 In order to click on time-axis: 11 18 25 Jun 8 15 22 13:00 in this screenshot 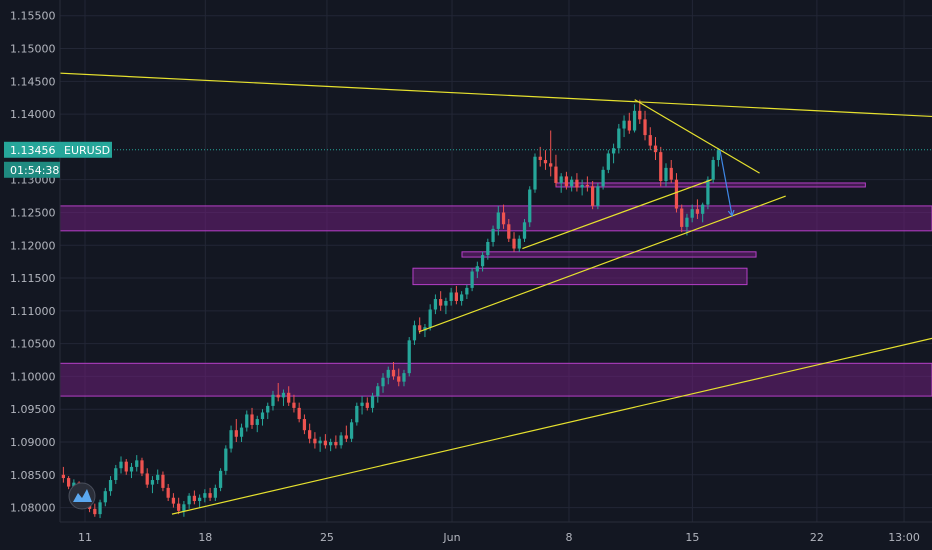, I will do `click(466, 535)`.